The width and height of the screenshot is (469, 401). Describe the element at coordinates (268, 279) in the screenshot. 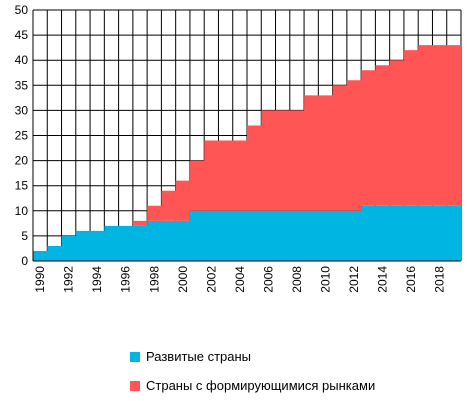

I see `x-tick-label: 2006` at that location.